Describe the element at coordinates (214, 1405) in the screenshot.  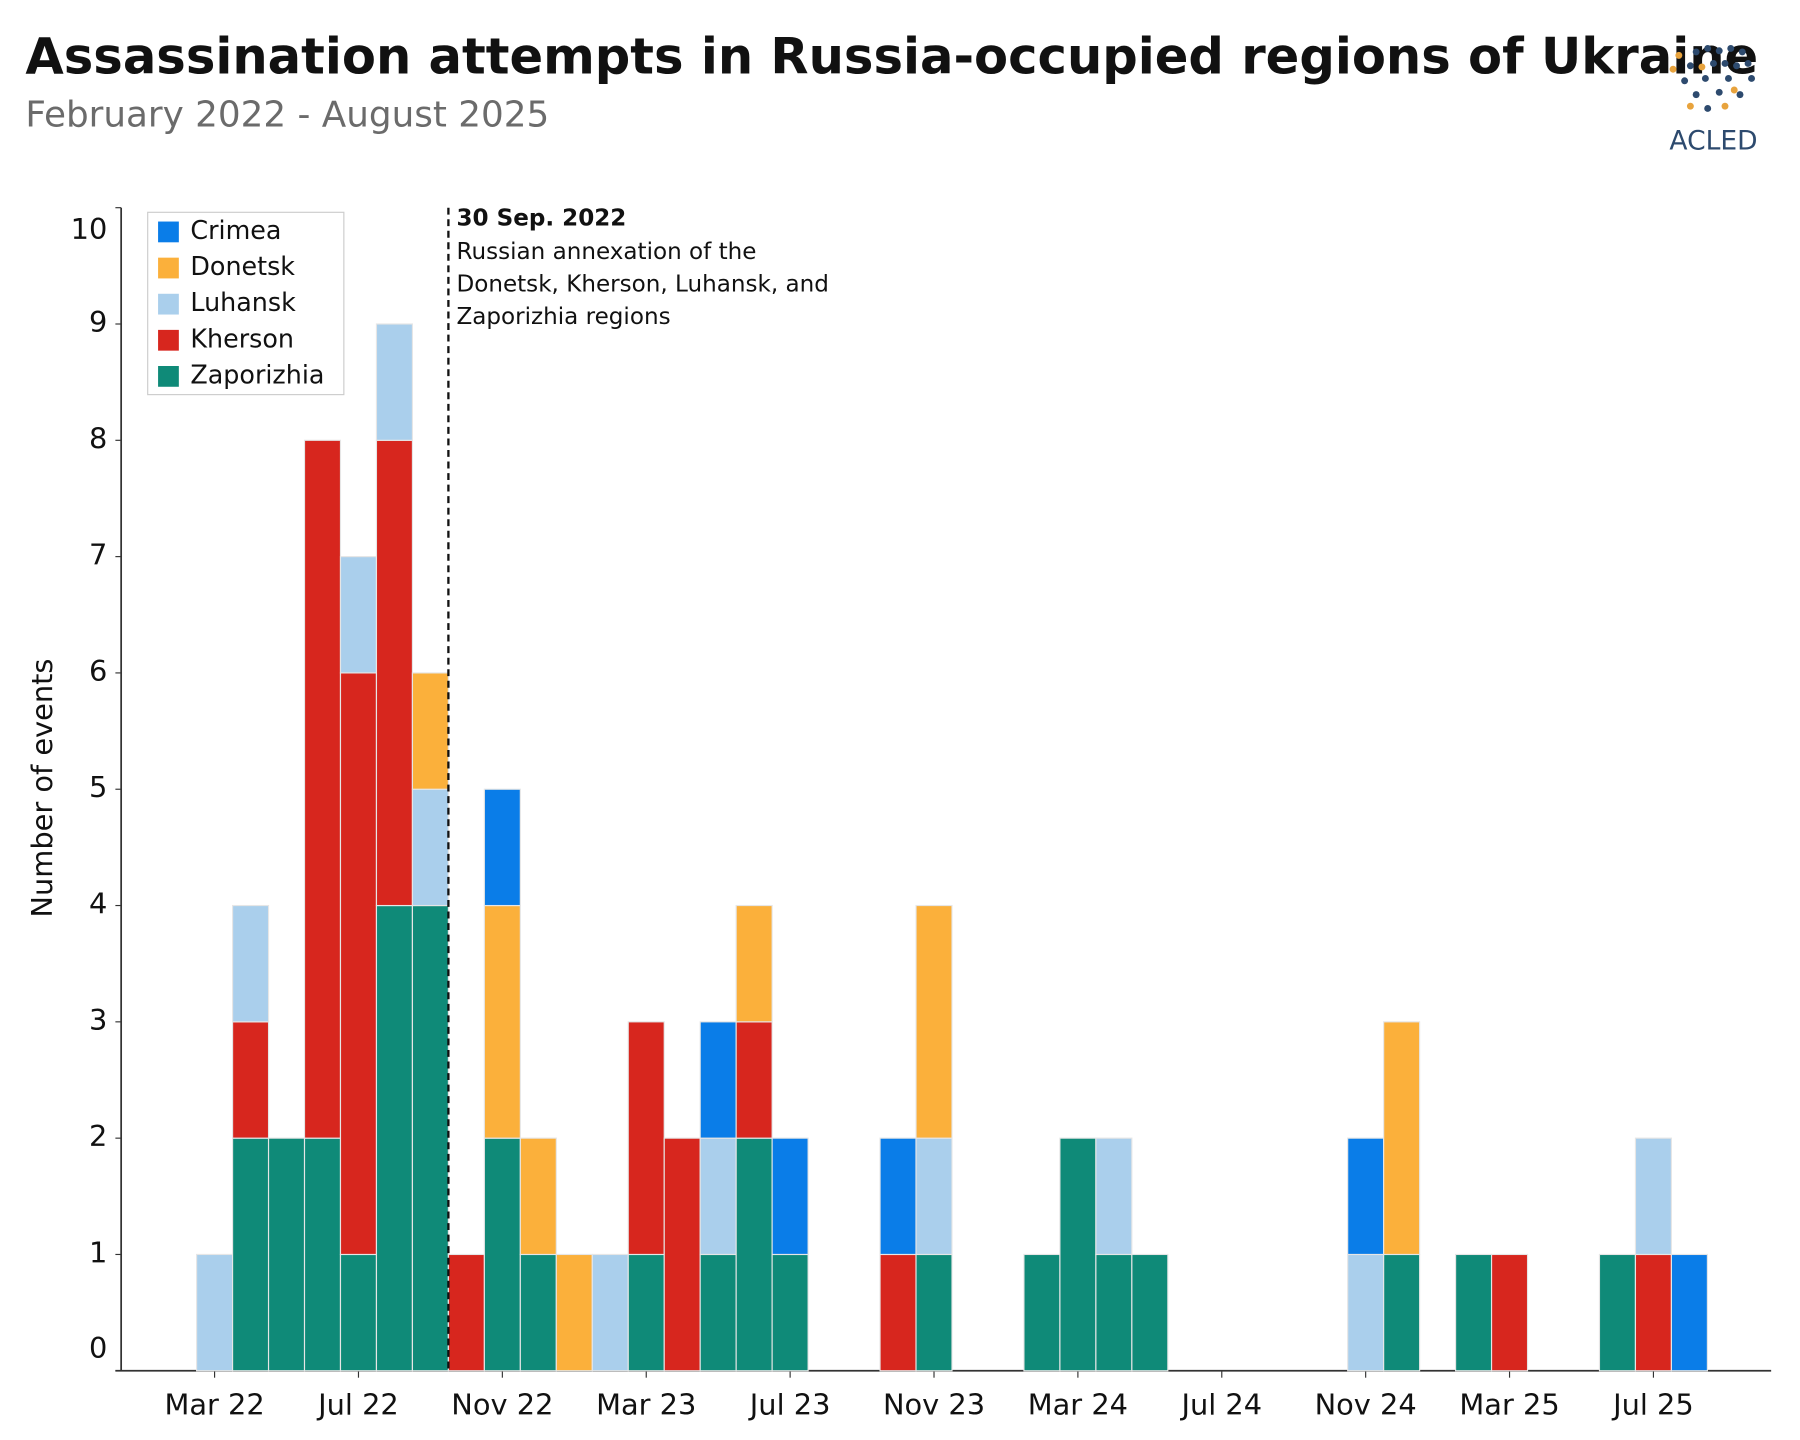
I see `x-tick-label: Mar 22` at that location.